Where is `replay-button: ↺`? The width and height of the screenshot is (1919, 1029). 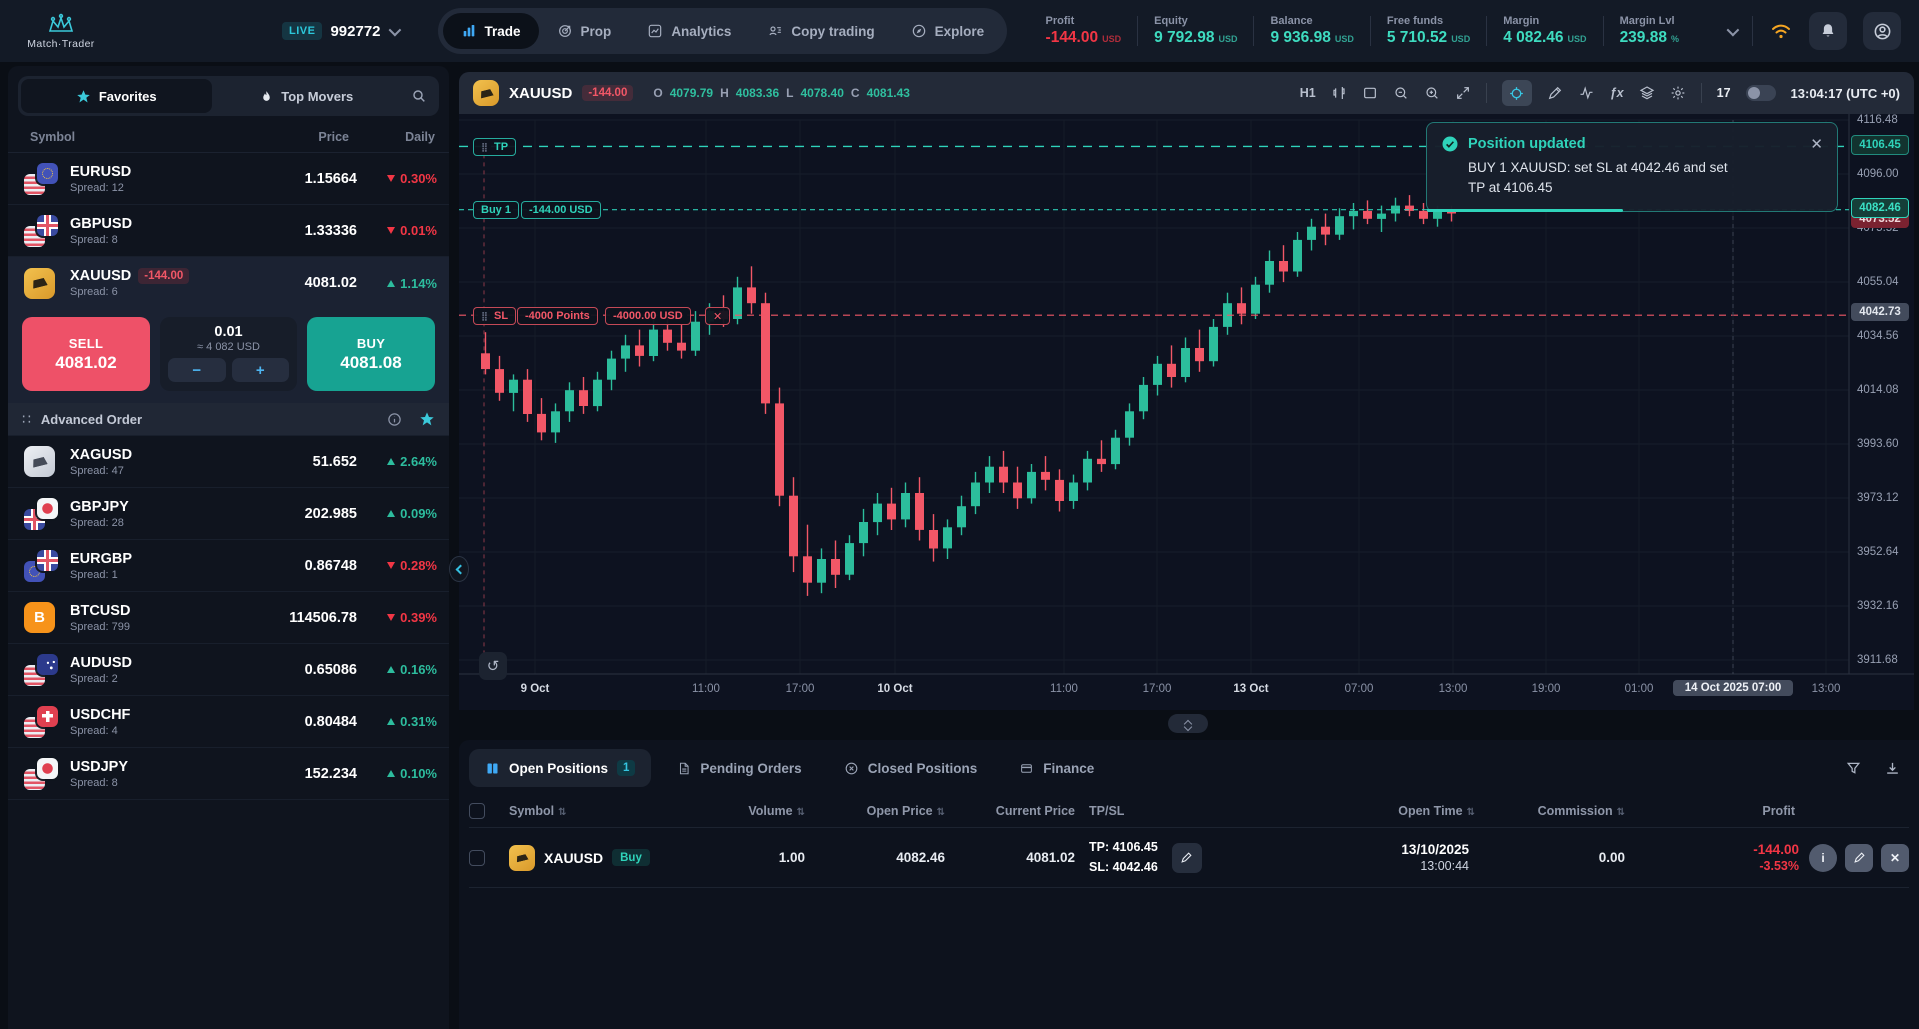
replay-button: ↺ is located at coordinates (493, 666).